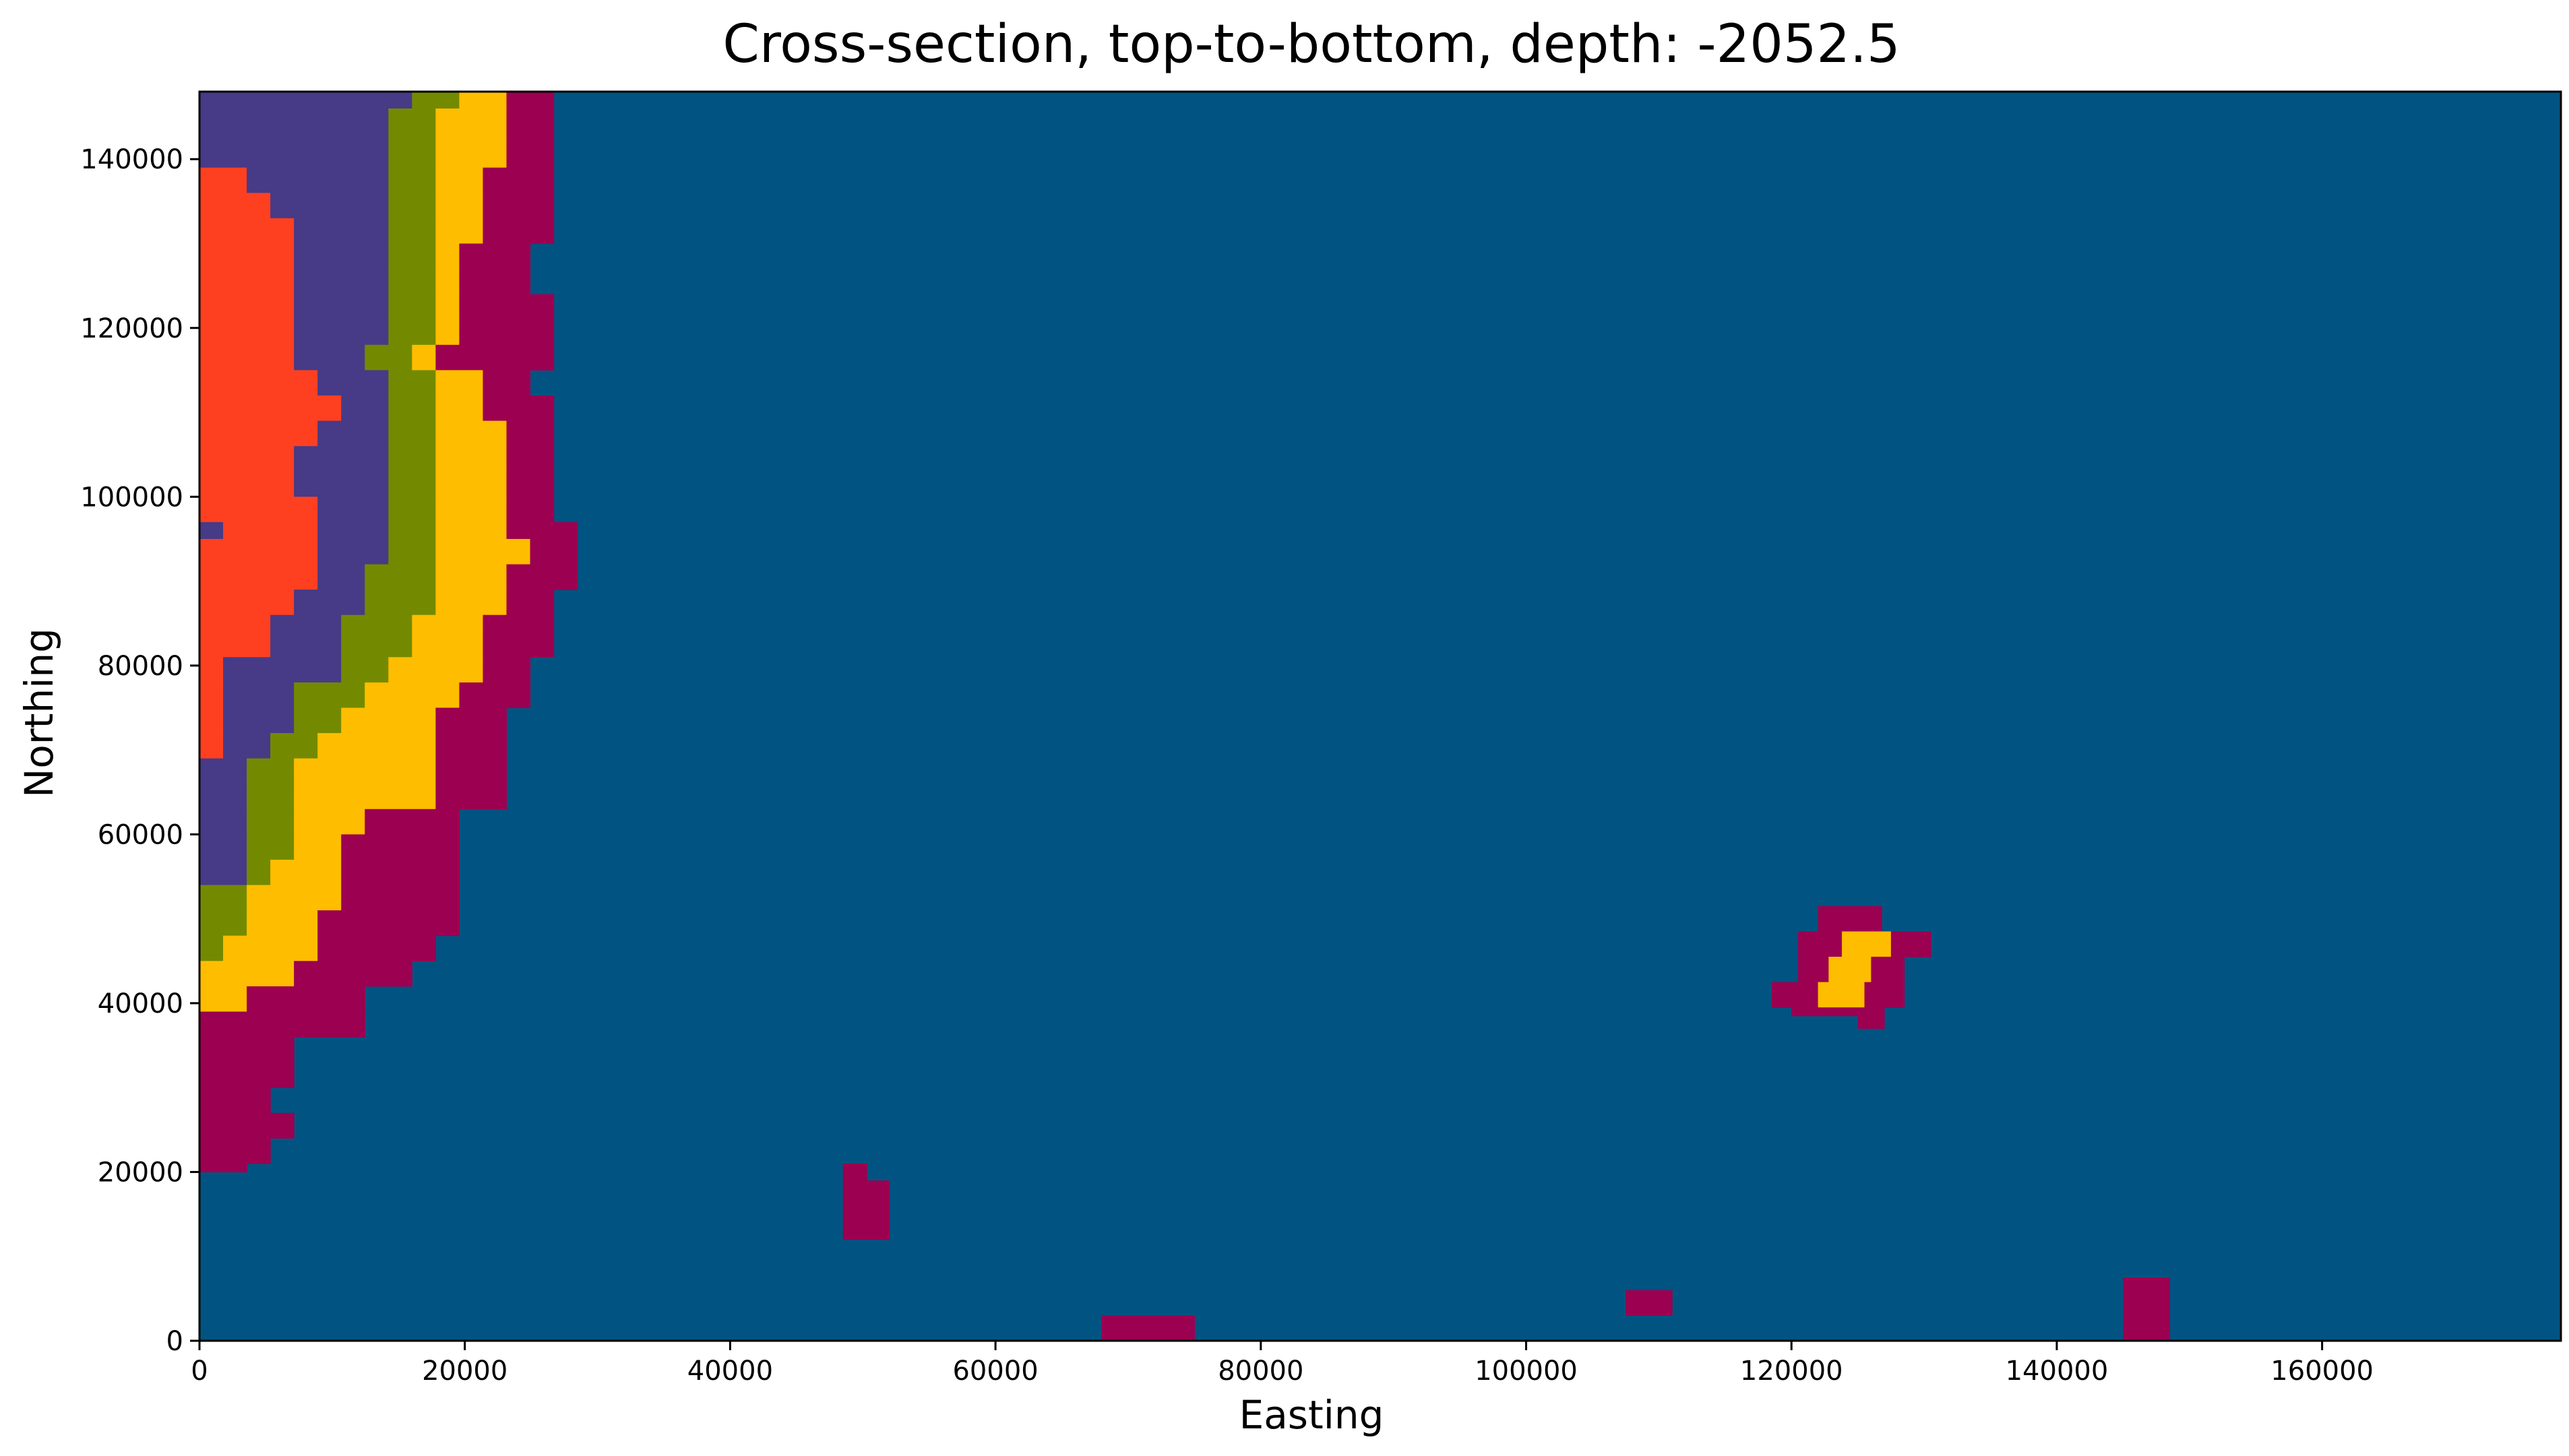 Image resolution: width=2569 pixels, height=1456 pixels. I want to click on y-tick-label: 60000, so click(140, 835).